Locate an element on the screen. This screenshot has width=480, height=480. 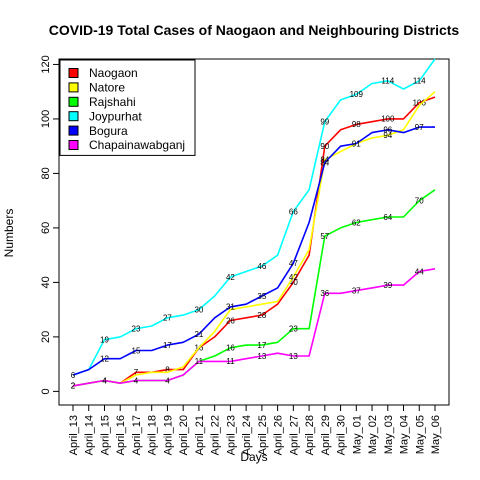
y-axis-label: Numbers is located at coordinates (9, 233).